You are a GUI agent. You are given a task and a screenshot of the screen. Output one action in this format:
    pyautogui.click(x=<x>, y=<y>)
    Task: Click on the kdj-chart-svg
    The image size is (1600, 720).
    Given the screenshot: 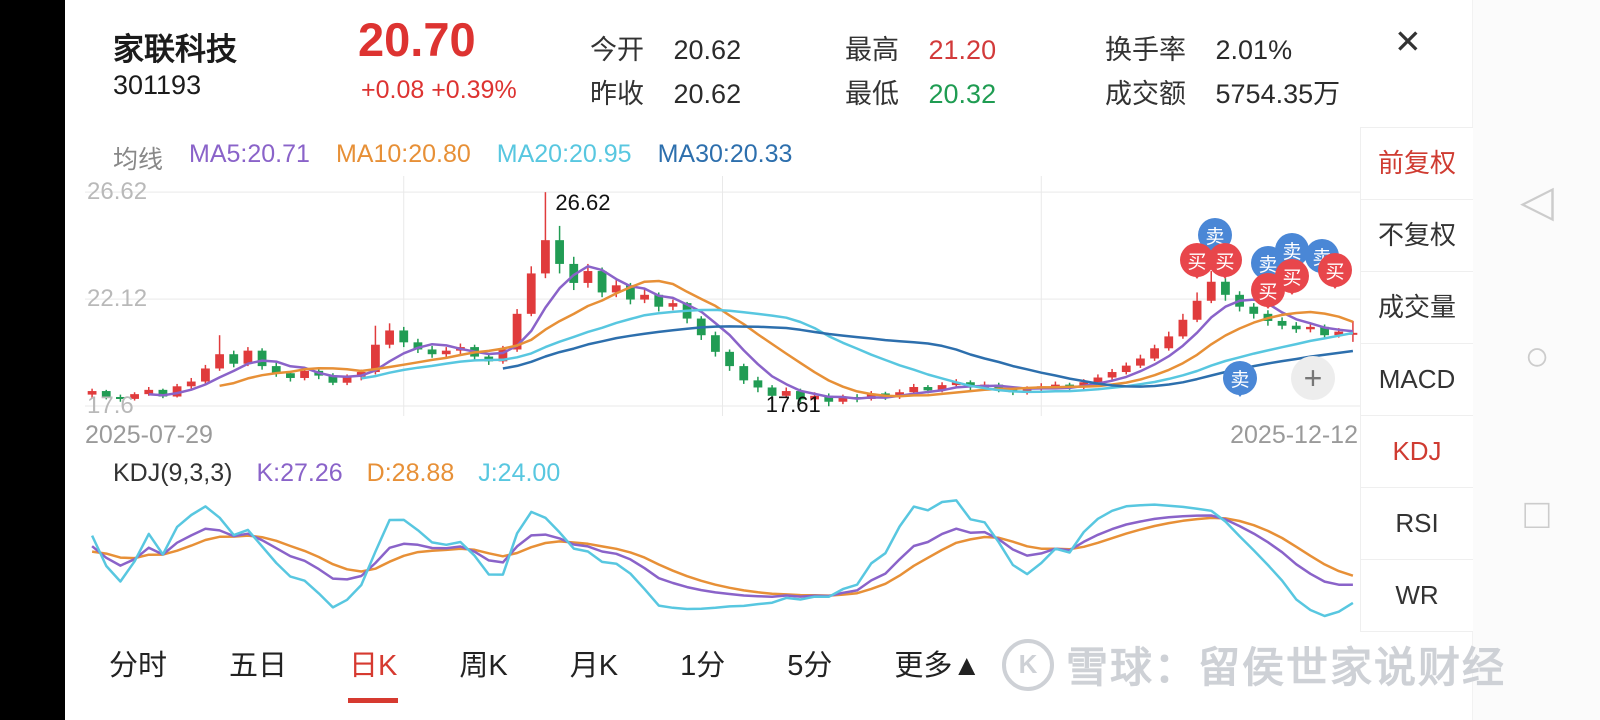 What is the action you would take?
    pyautogui.click(x=722, y=558)
    